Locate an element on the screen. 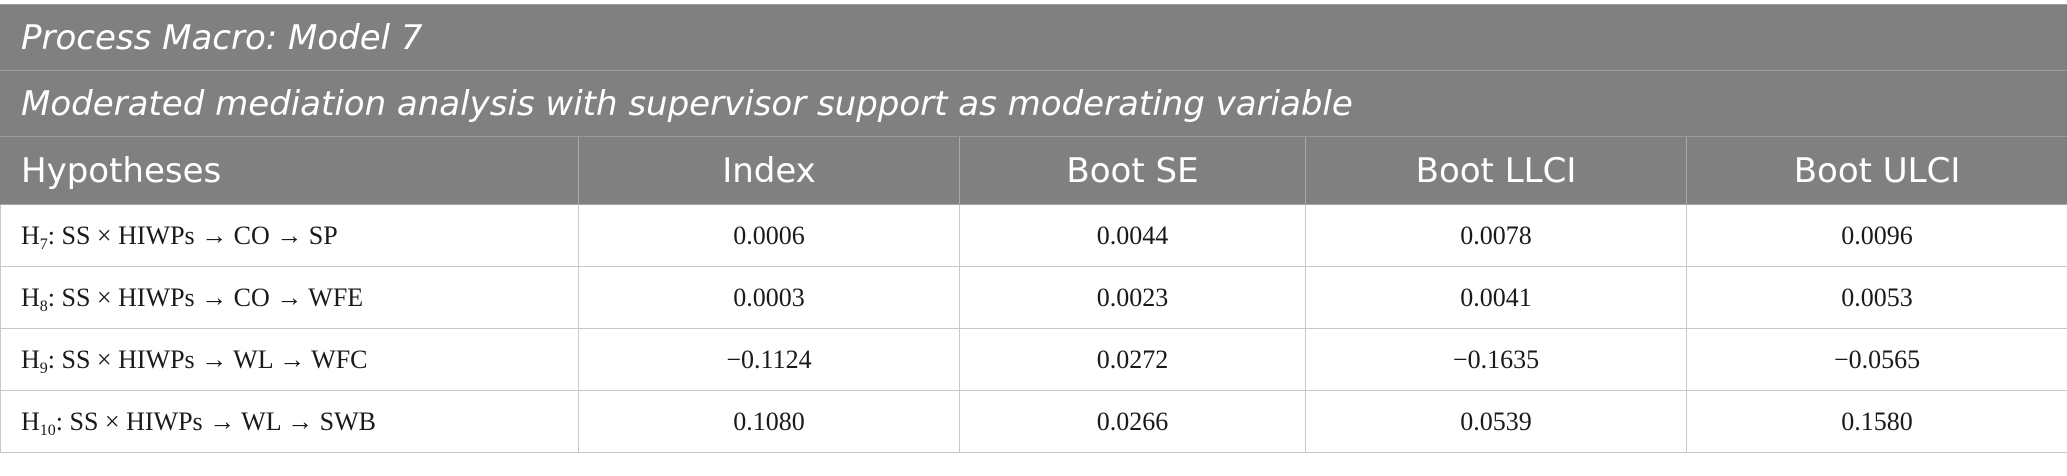 Image resolution: width=2067 pixels, height=476 pixels. hypothesis-cell: H10: SS × HIWPs → WL → SWB is located at coordinates (289, 421).